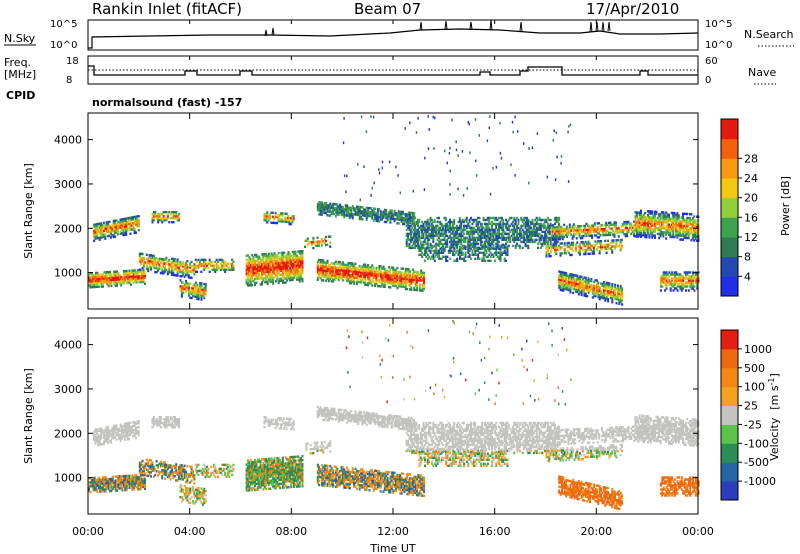  Describe the element at coordinates (324, 266) in the screenshot. I see `power-cell-1942` at that location.